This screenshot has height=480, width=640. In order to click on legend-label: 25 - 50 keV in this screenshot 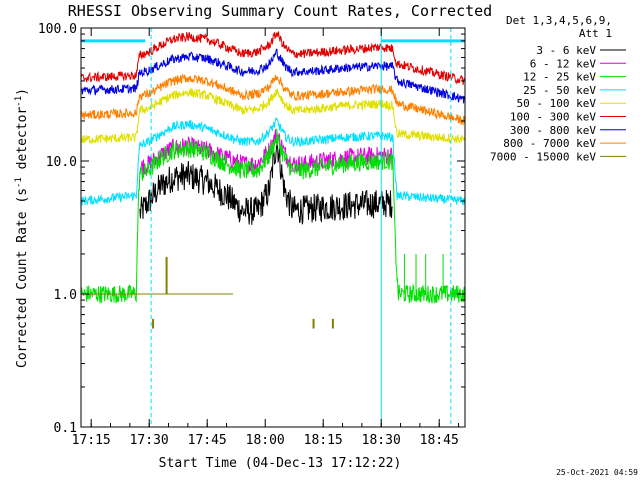, I will do `click(559, 90)`.